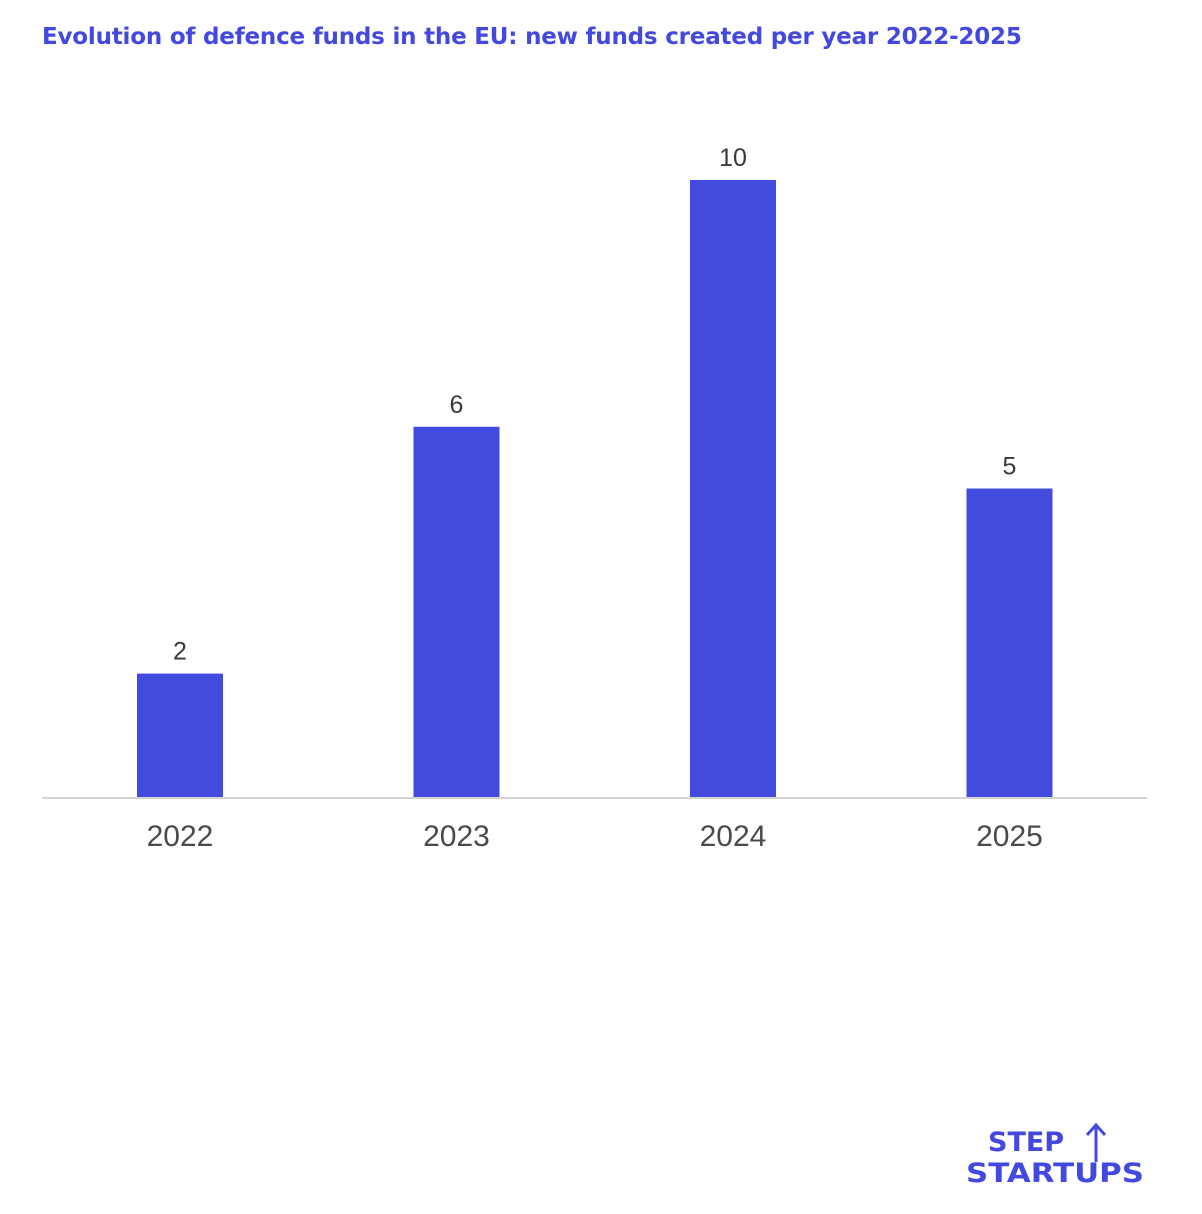 This screenshot has width=1202, height=1214. I want to click on bar-2023, so click(456, 611).